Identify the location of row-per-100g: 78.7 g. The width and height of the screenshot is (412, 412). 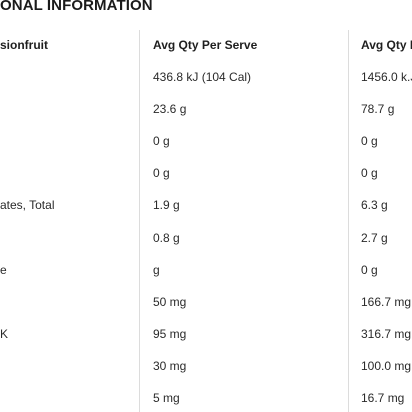
(378, 109).